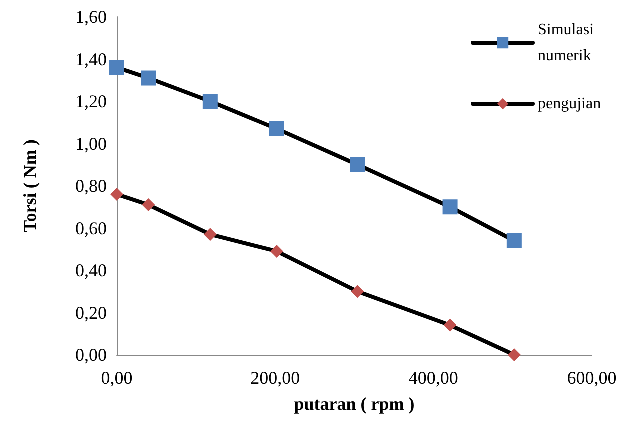 The height and width of the screenshot is (441, 643). Describe the element at coordinates (91, 228) in the screenshot. I see `y-tick-label: 0,60` at that location.